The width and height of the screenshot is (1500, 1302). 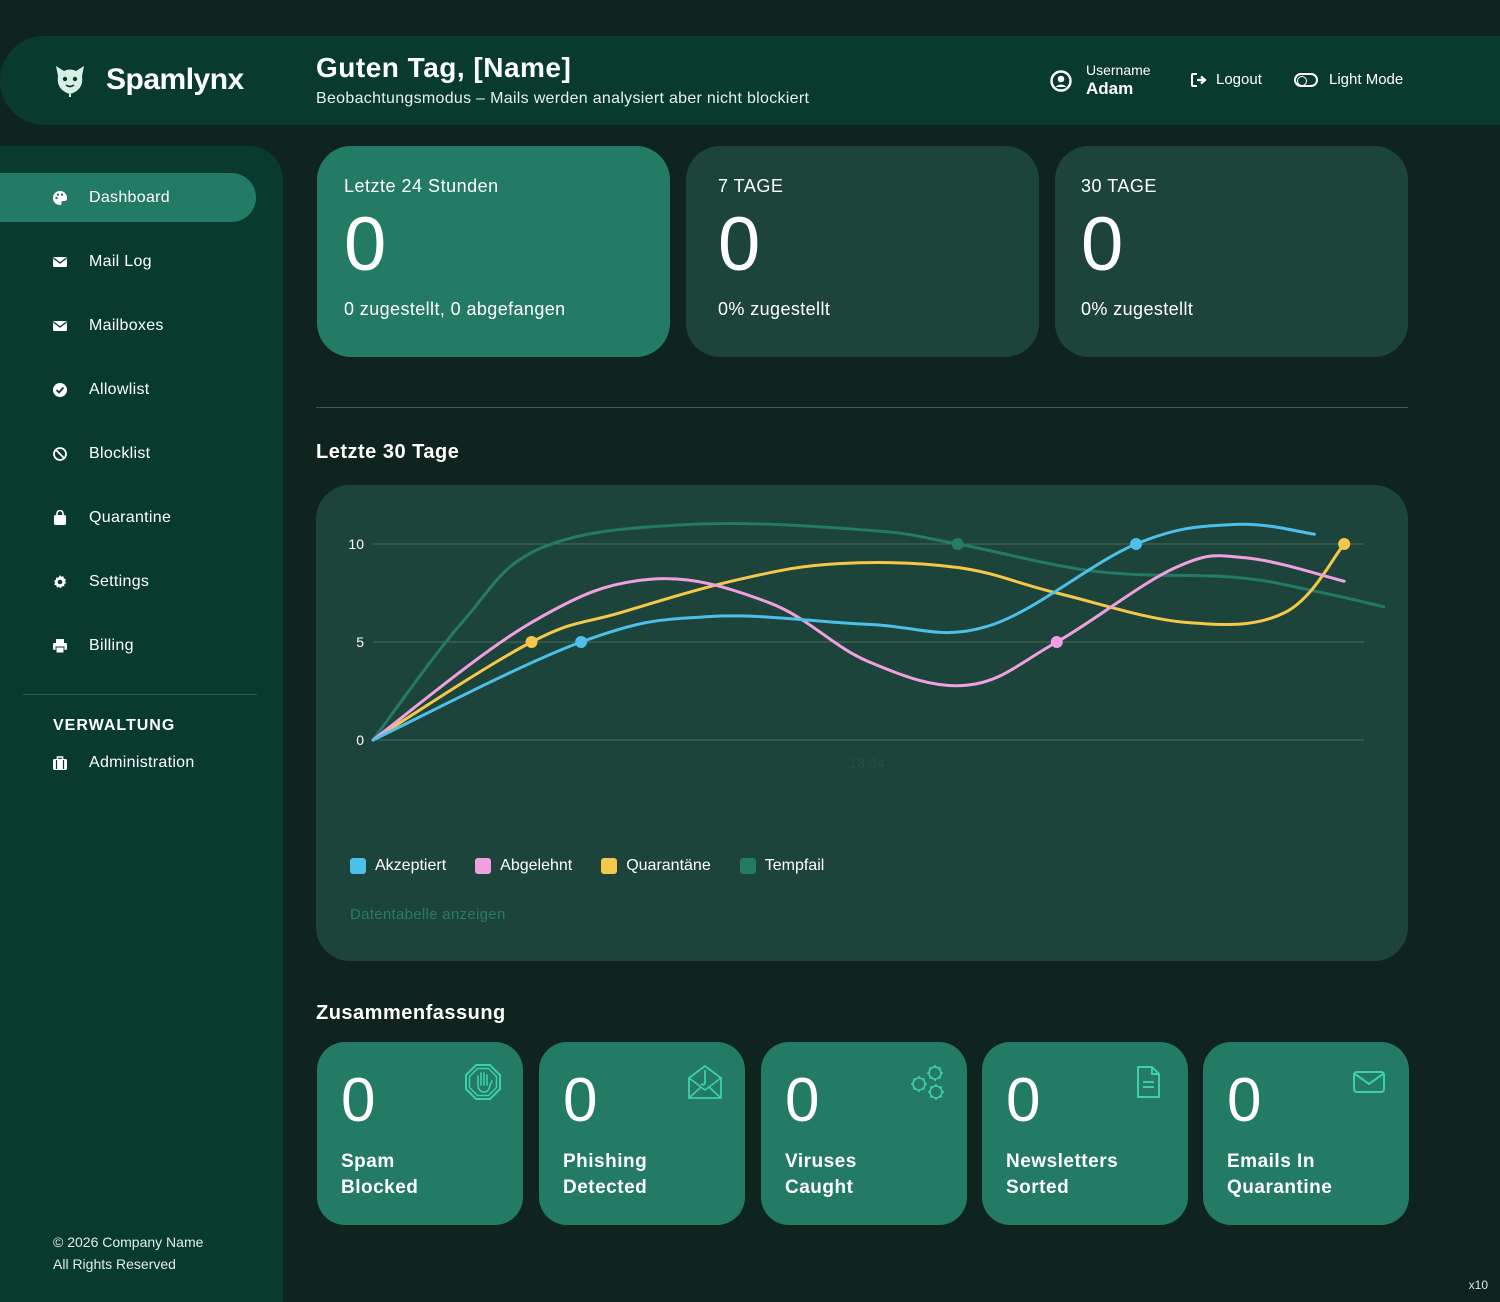 What do you see at coordinates (60, 581) in the screenshot?
I see `gear-icon` at bounding box center [60, 581].